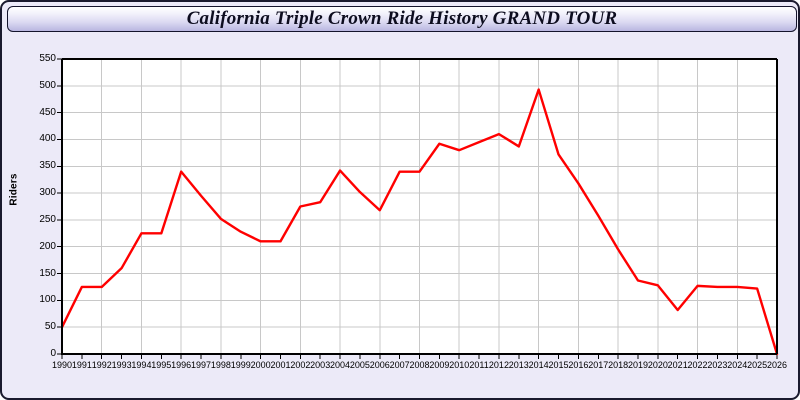  What do you see at coordinates (757, 365) in the screenshot?
I see `x-tick-label: 2025` at bounding box center [757, 365].